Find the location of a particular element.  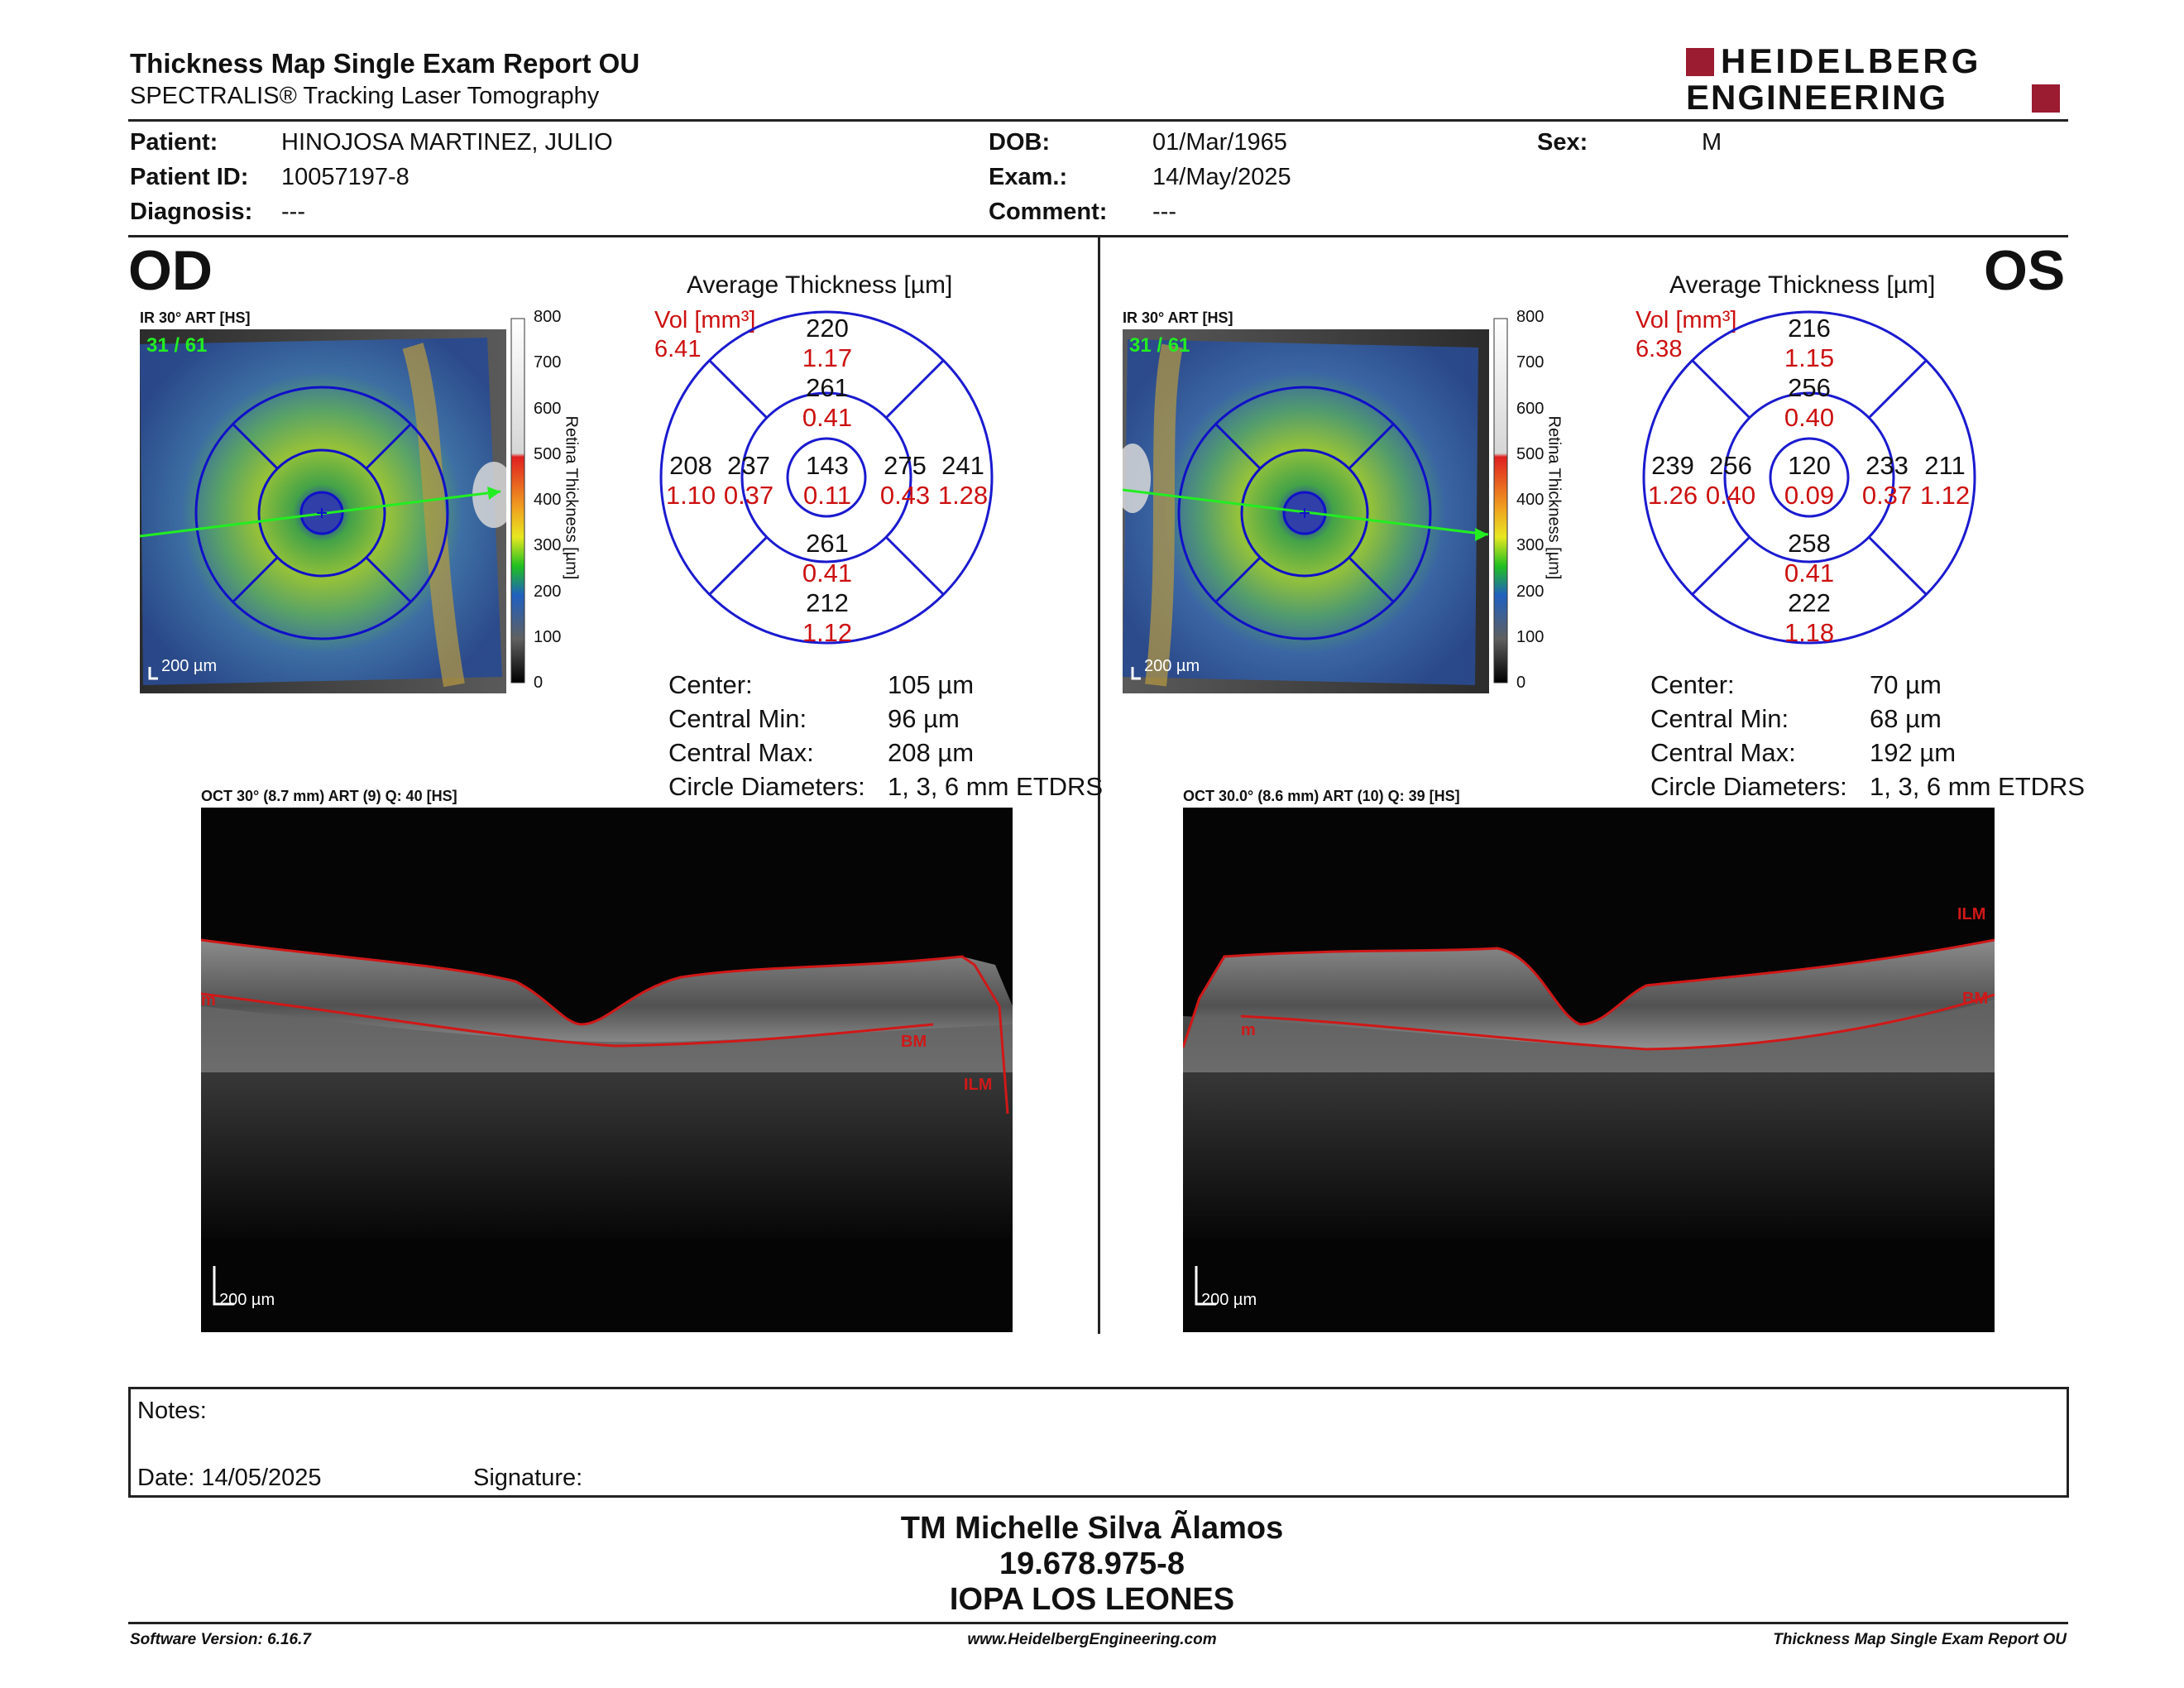

os-center-vol: 0.09 is located at coordinates (1809, 495).